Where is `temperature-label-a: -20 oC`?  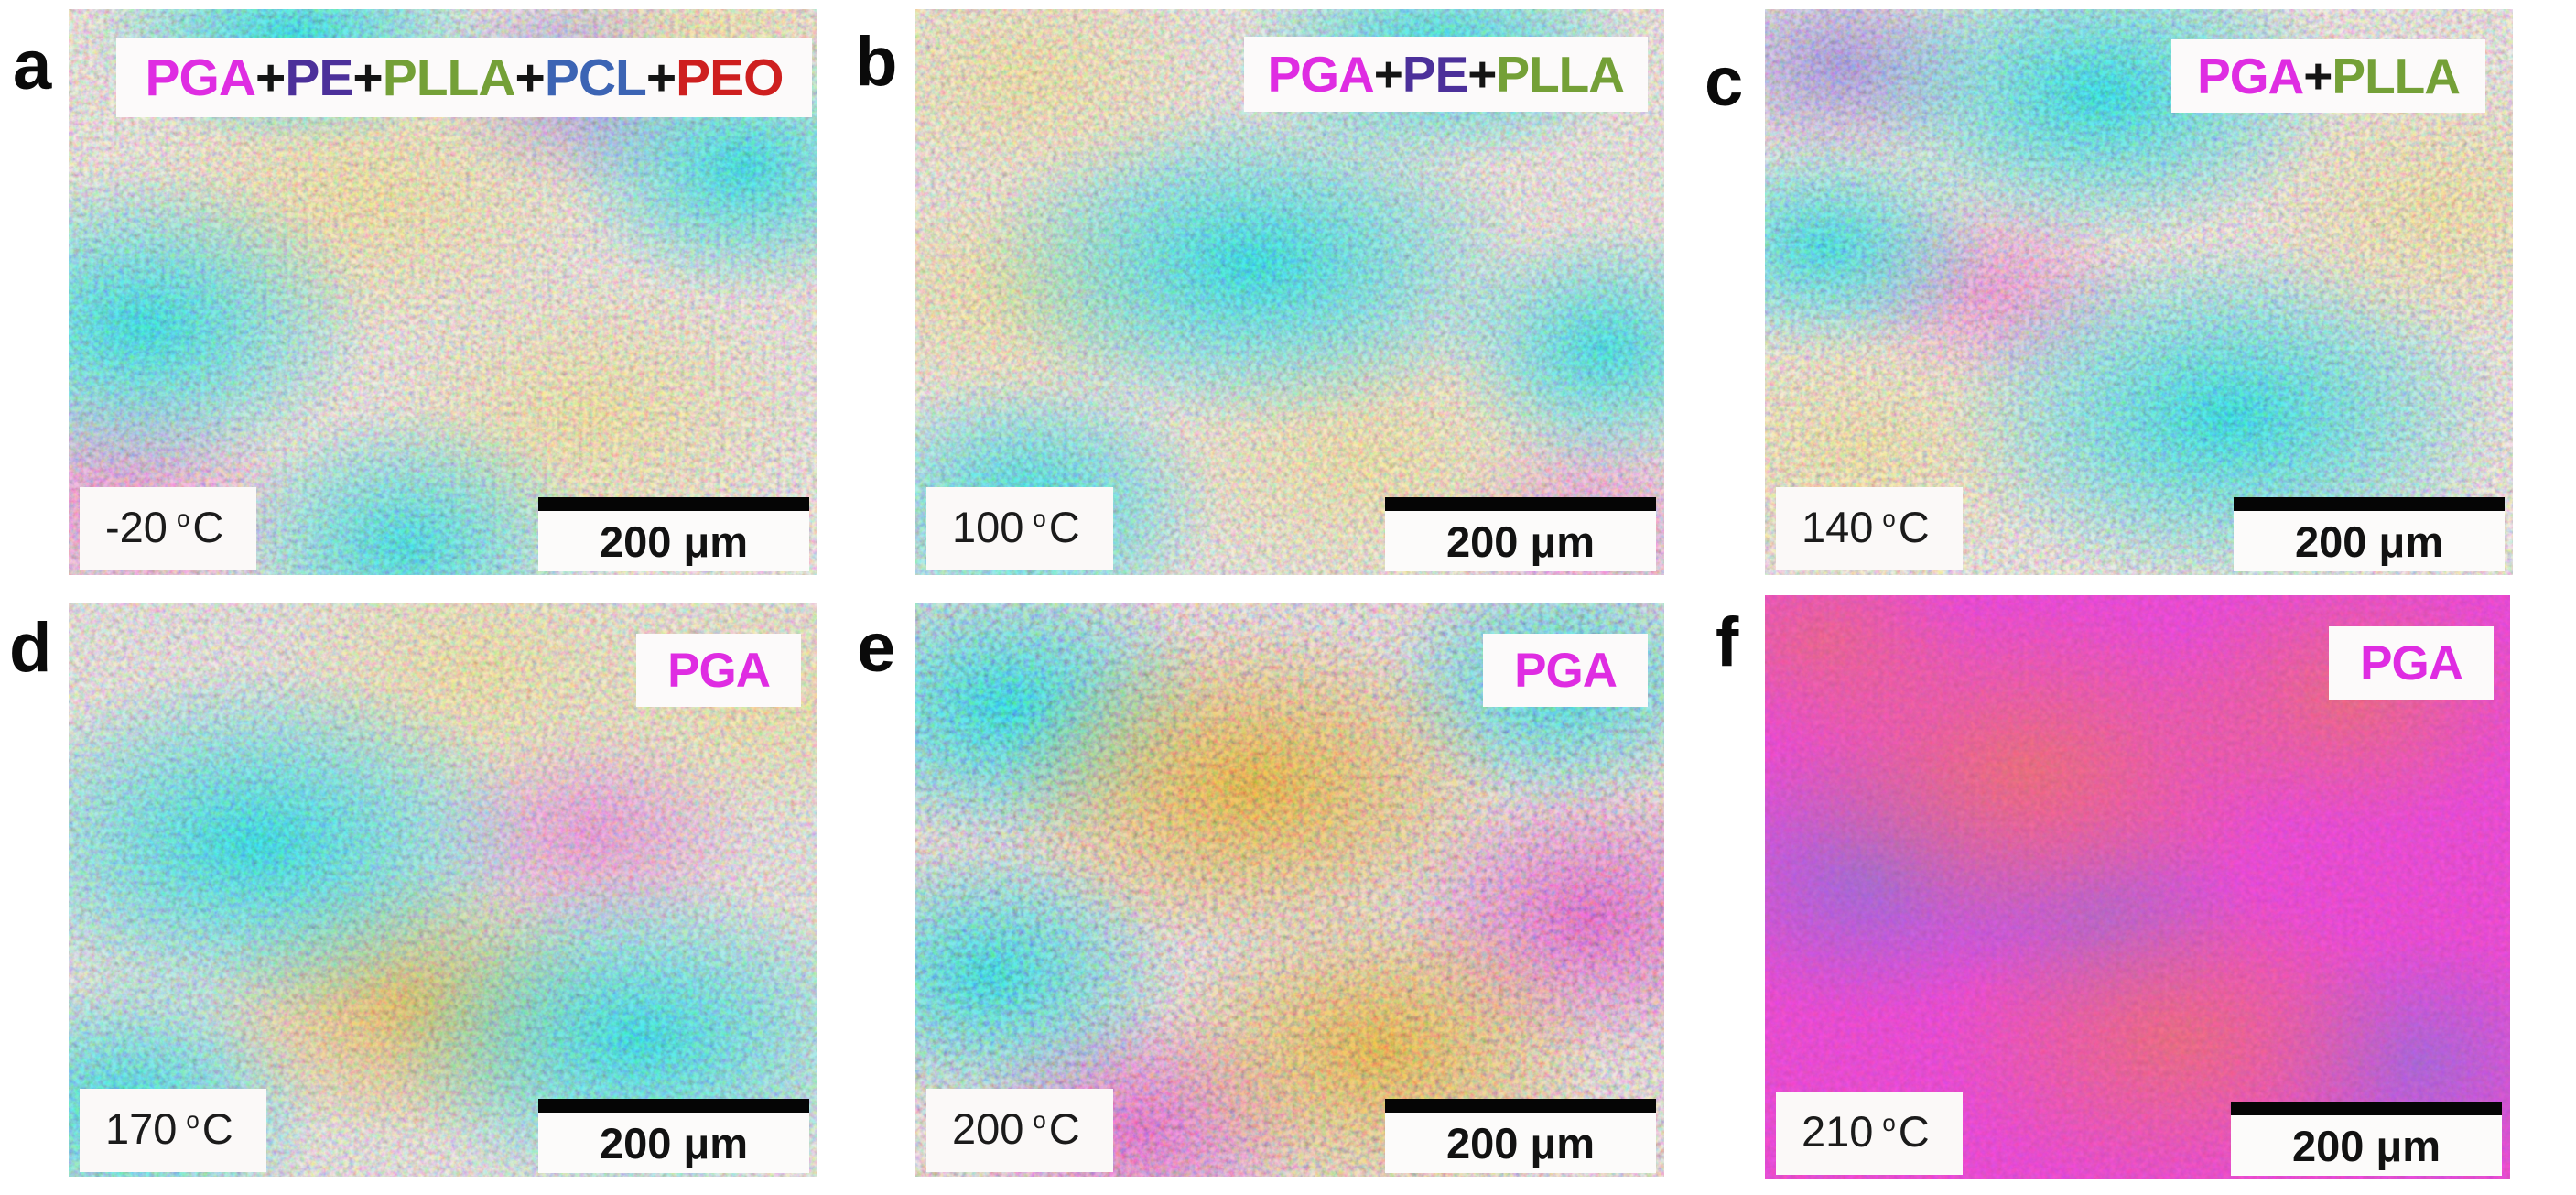 temperature-label-a: -20 oC is located at coordinates (169, 528).